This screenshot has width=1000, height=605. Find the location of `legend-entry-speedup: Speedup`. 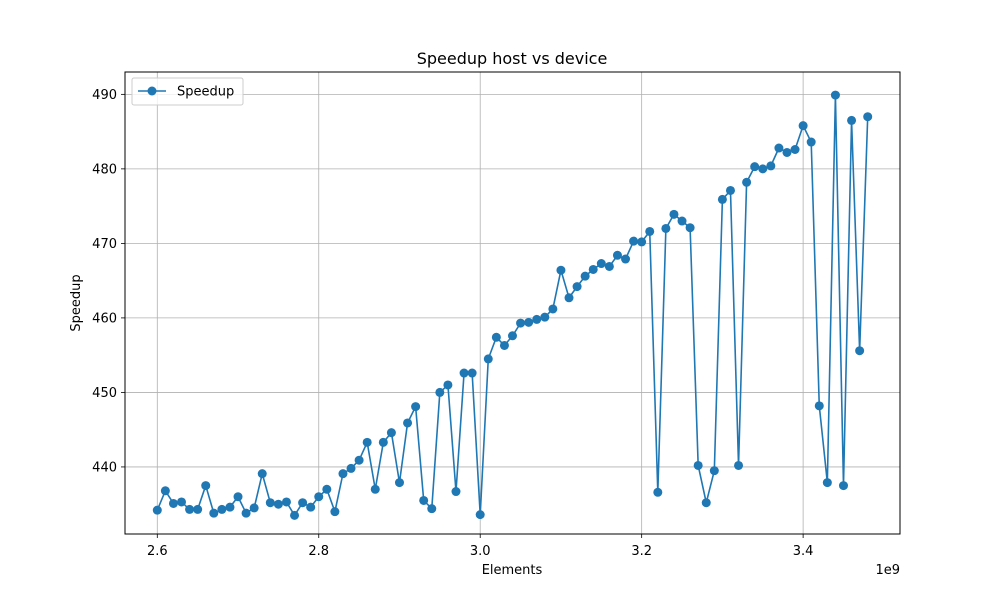

legend-entry-speedup: Speedup is located at coordinates (205, 92).